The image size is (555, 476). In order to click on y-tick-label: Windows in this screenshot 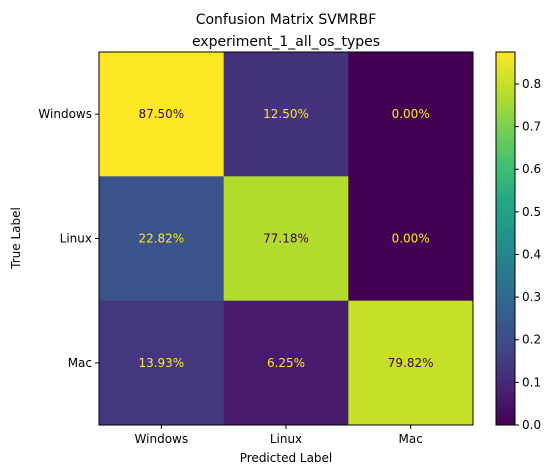, I will do `click(65, 114)`.